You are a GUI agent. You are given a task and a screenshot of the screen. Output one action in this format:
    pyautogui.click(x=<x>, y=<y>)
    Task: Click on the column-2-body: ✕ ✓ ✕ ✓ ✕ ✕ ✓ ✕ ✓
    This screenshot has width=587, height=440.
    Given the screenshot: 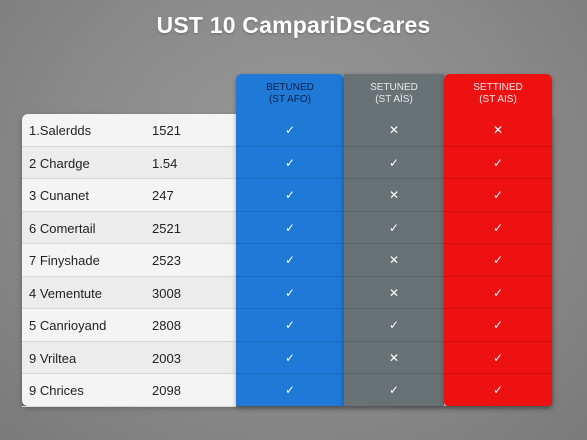 What is the action you would take?
    pyautogui.click(x=394, y=260)
    